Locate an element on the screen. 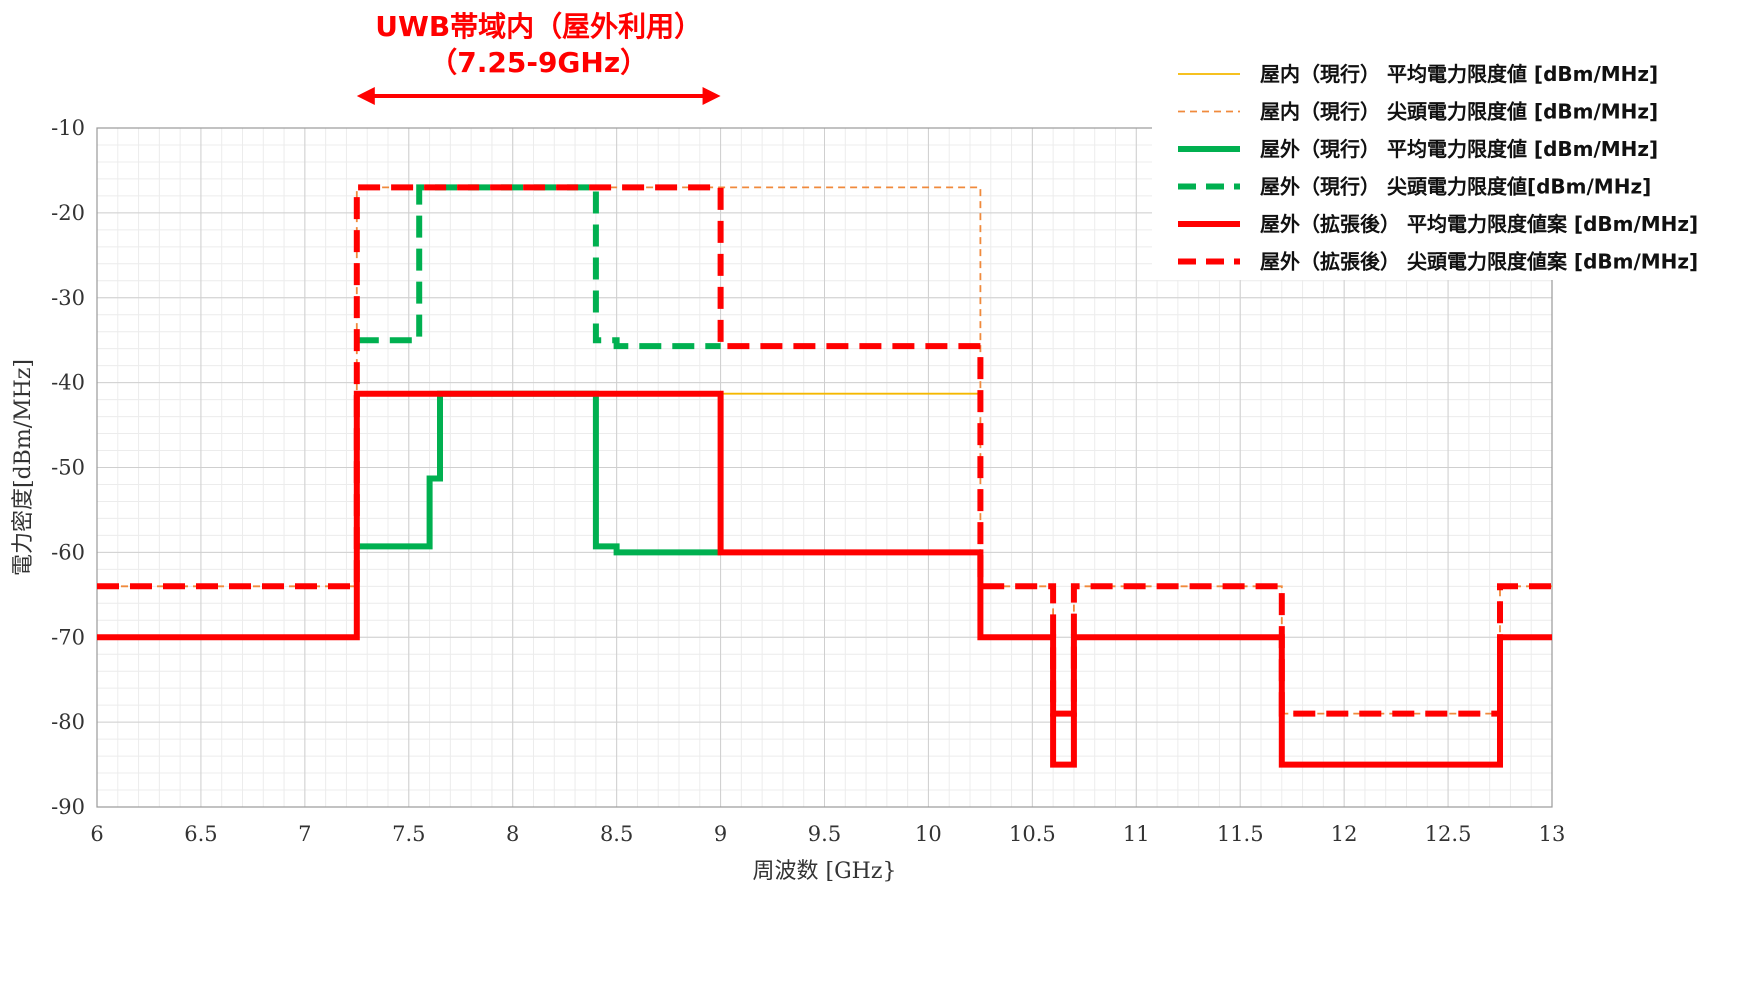  y-axis-label: 電力密度[dBm/MHz] is located at coordinates (23, 467).